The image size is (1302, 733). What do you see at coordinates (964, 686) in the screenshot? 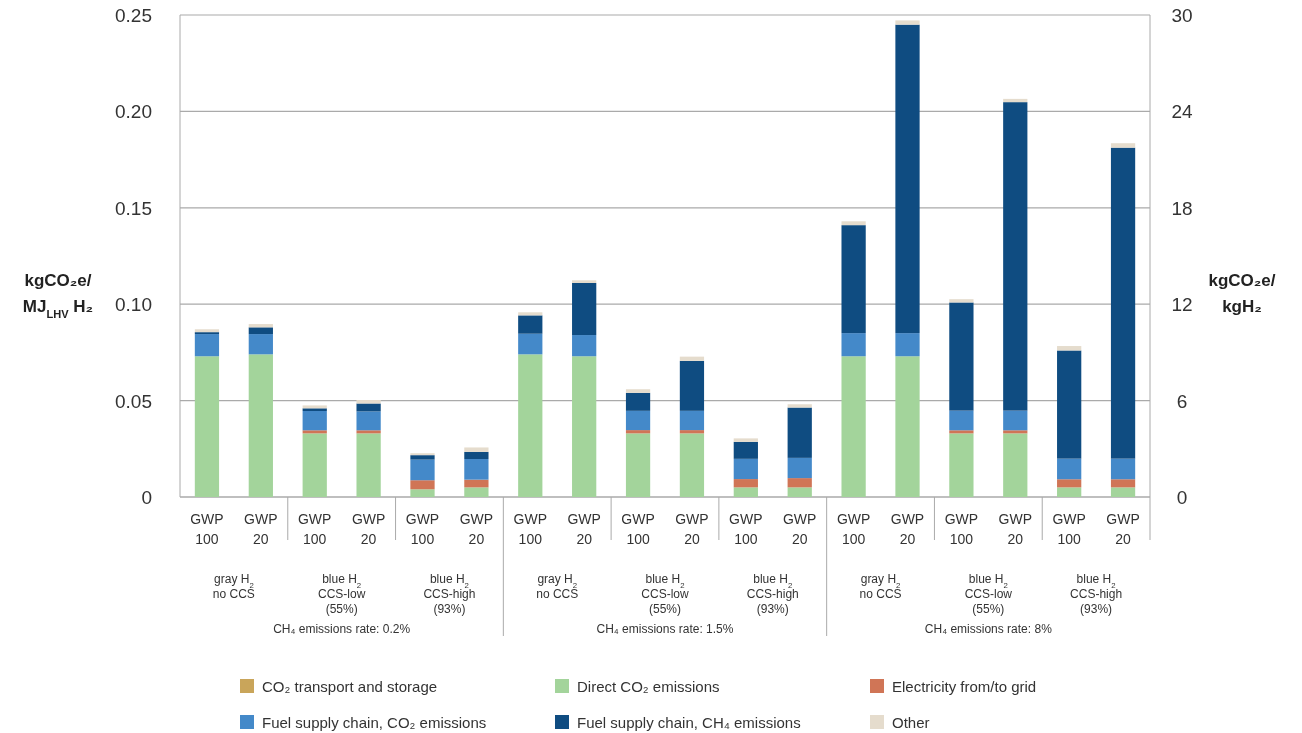
I see `legend-label: Electricity from/to grid` at bounding box center [964, 686].